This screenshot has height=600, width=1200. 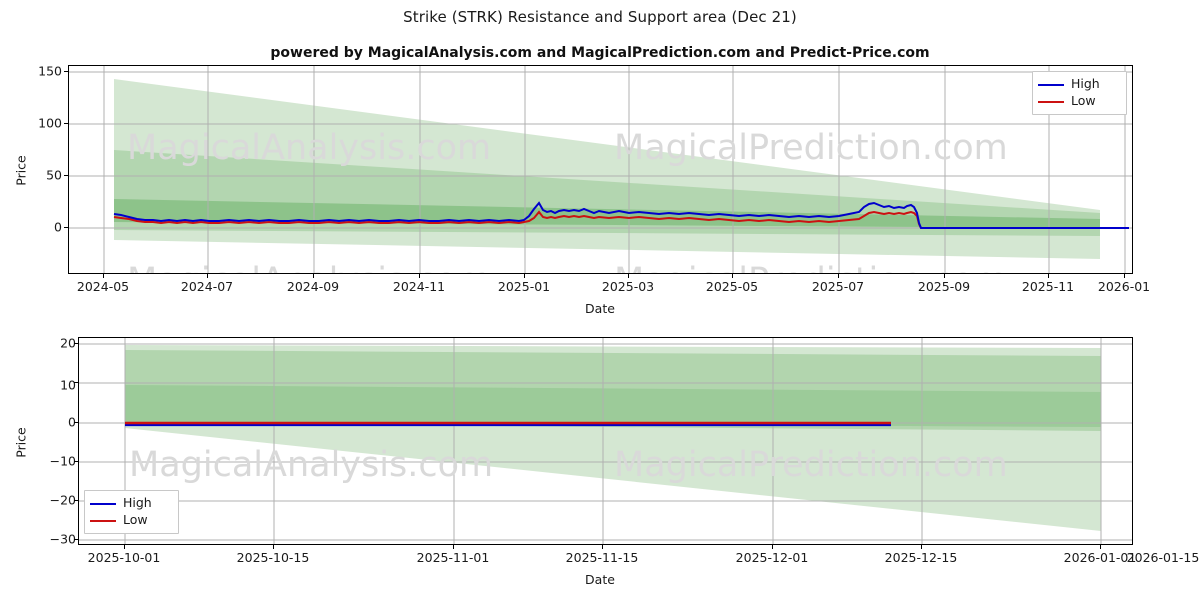 I want to click on top-xtick-2025-07: 2025-07, so click(x=838, y=286).